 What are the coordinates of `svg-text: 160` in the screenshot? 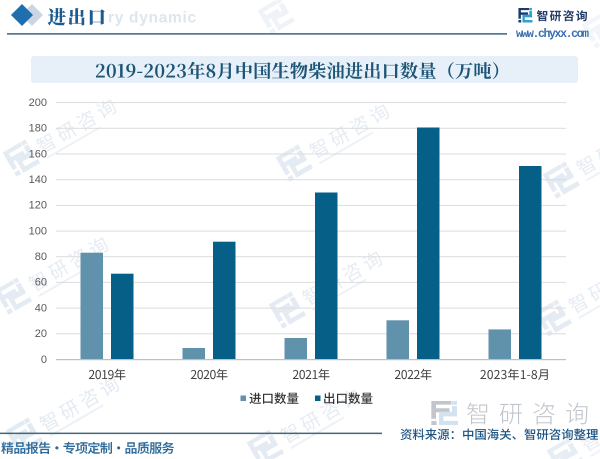 It's located at (38, 154).